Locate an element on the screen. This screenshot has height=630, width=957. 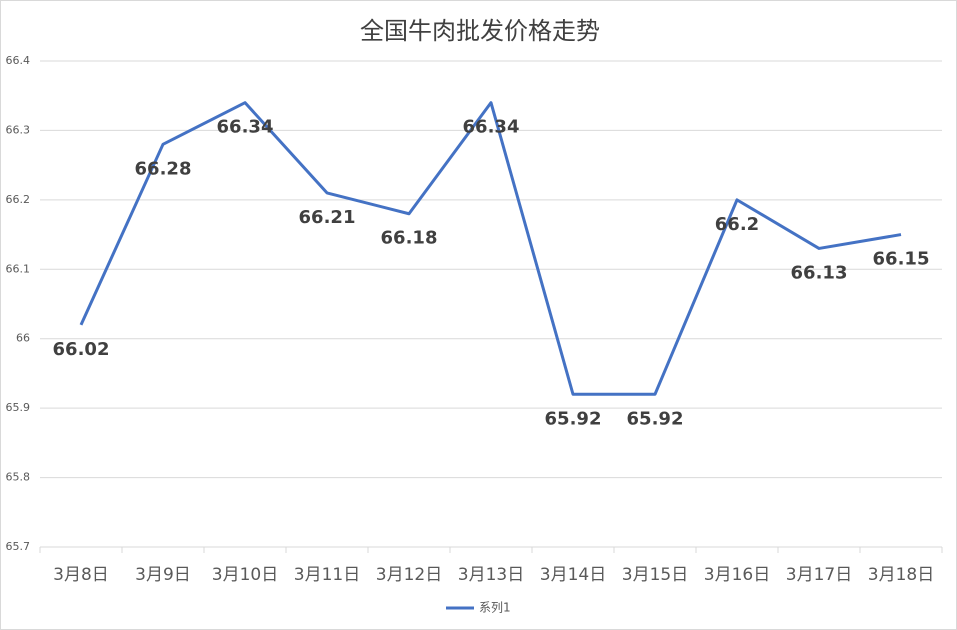
y-tick-label: 65.9 is located at coordinates (18, 407).